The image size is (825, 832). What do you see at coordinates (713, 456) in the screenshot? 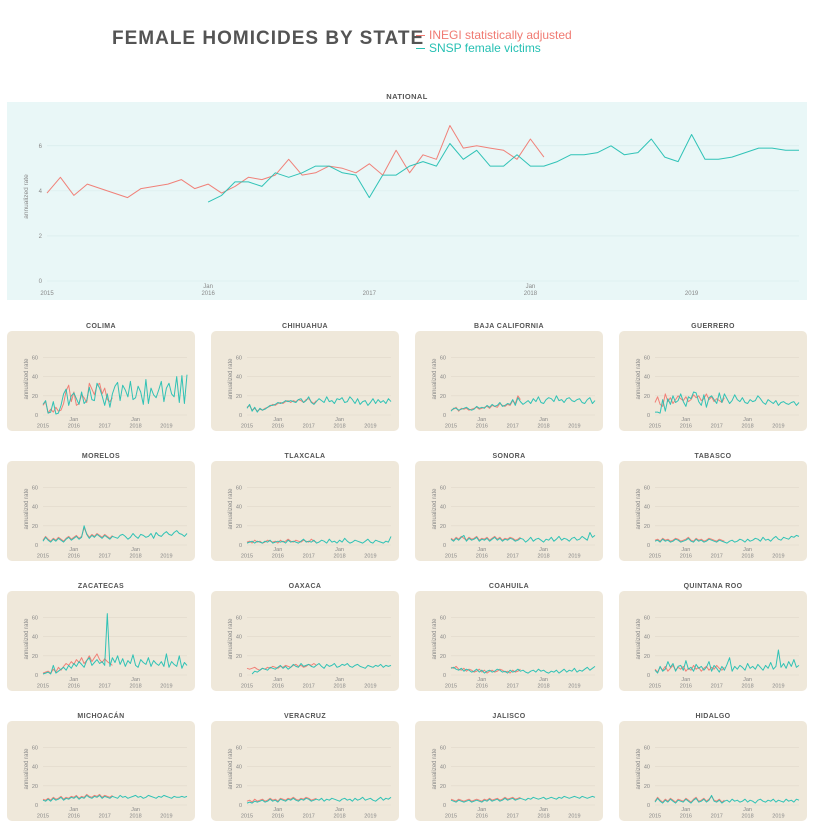
I see `panel-title: TABASCO` at bounding box center [713, 456].